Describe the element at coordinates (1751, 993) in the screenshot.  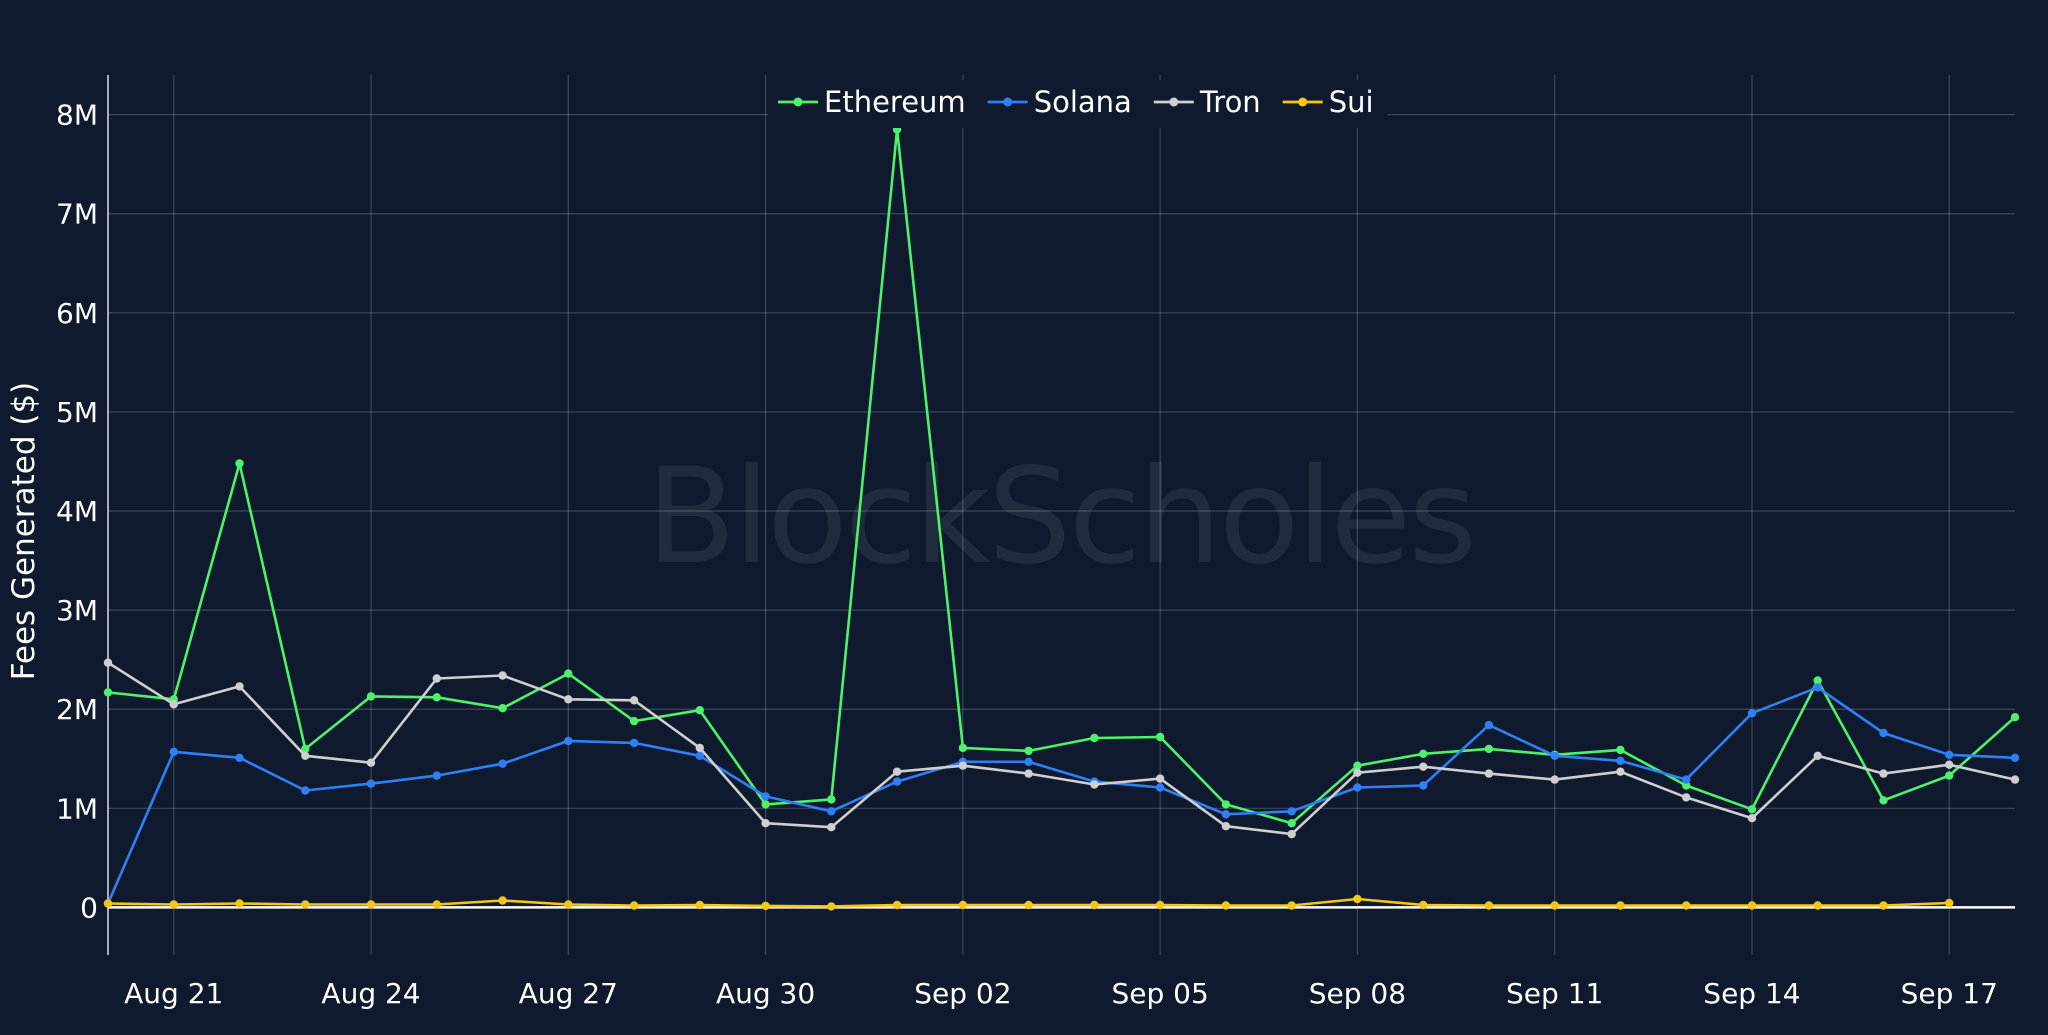
I see `x-tick-label: Sep 14` at that location.